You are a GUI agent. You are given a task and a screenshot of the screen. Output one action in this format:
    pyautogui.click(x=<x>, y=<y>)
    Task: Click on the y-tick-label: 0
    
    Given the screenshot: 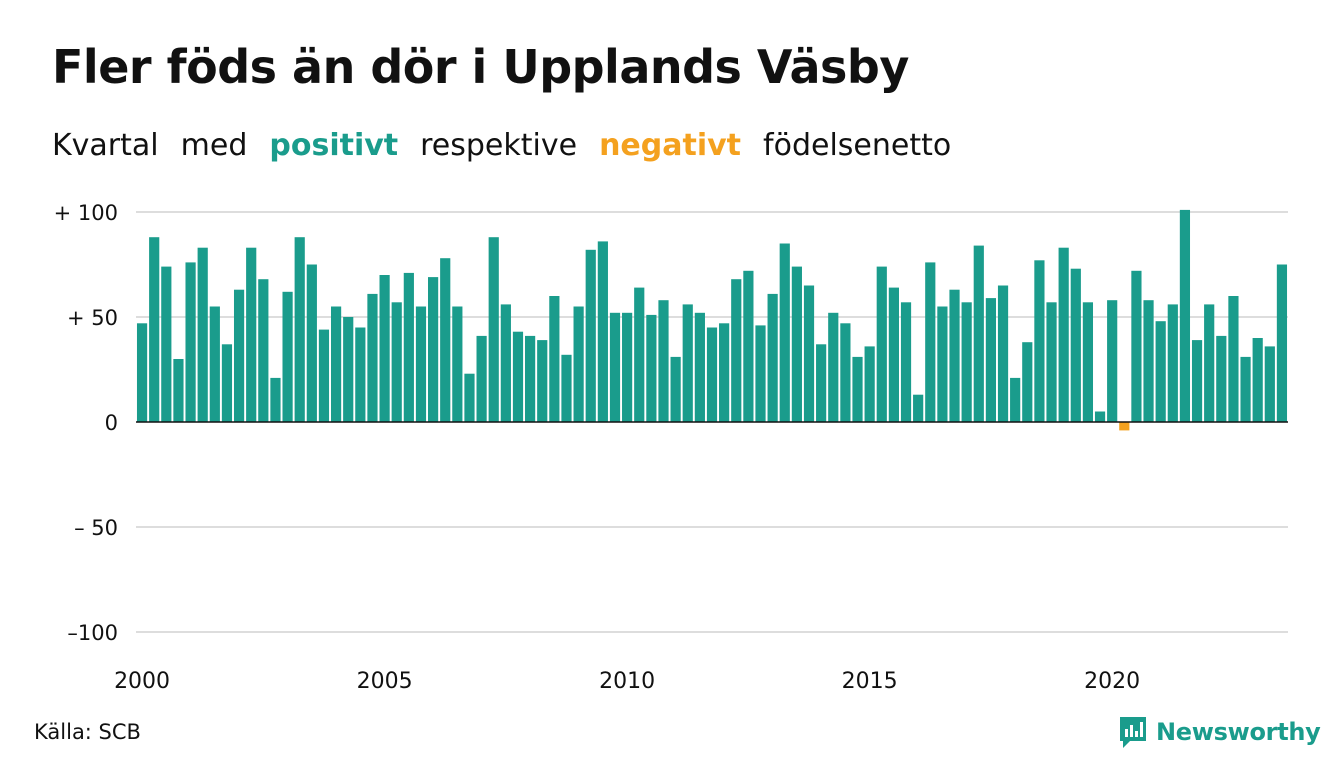 What is the action you would take?
    pyautogui.click(x=111, y=423)
    